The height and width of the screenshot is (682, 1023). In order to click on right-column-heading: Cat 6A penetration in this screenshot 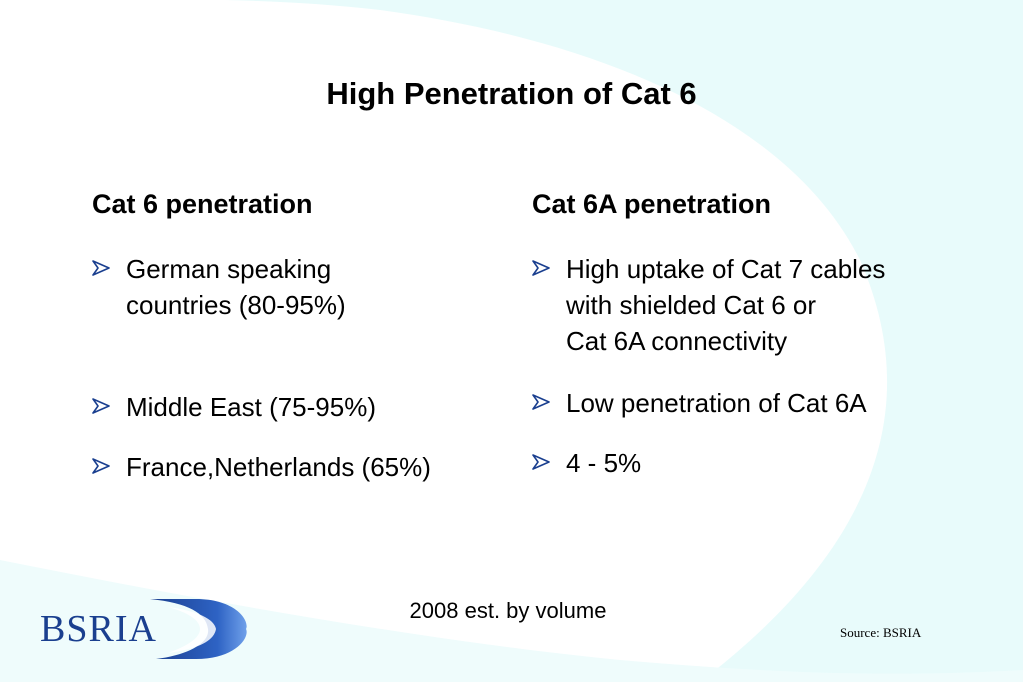, I will do `click(652, 204)`.